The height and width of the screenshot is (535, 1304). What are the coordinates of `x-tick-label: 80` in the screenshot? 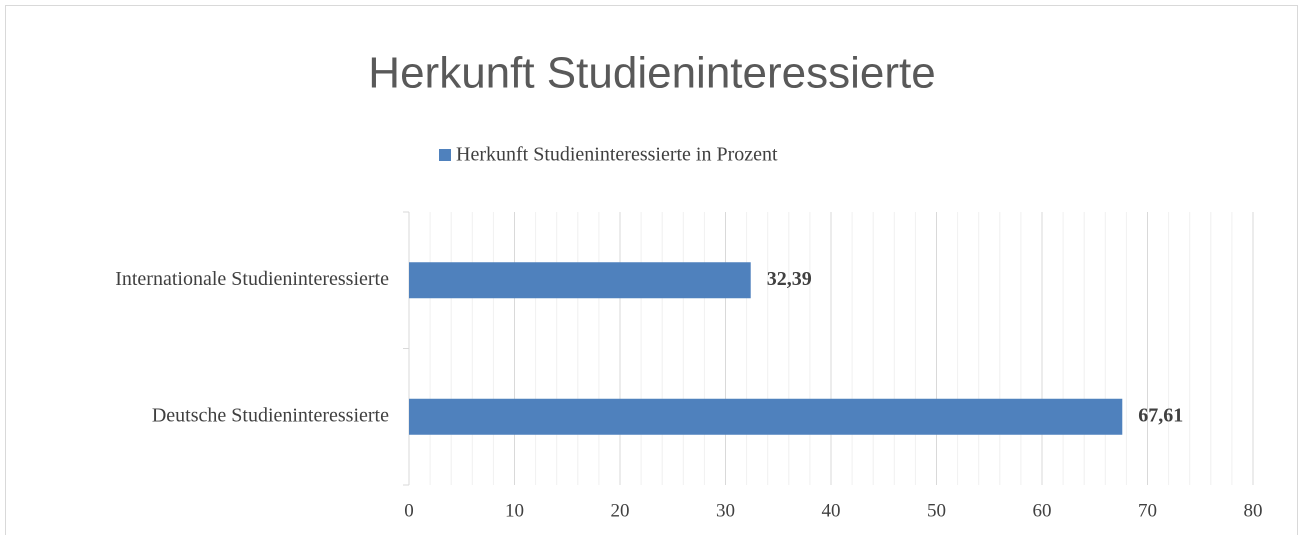 It's located at (1253, 510).